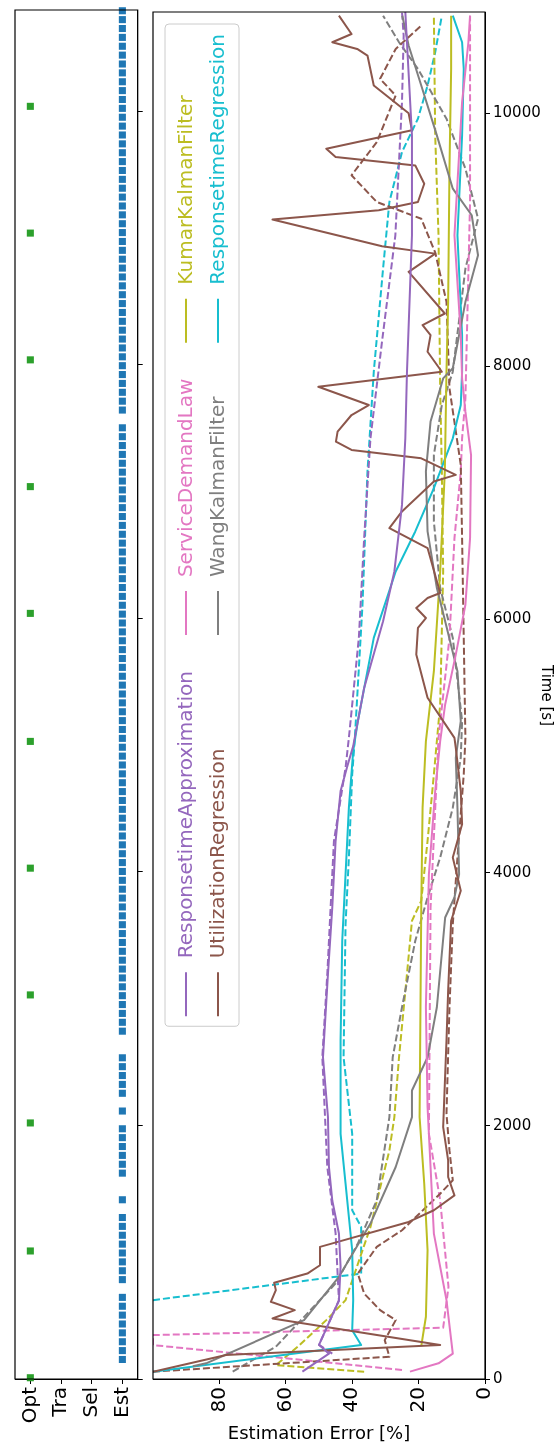  Describe the element at coordinates (185, 189) in the screenshot. I see `text: KumarKalmanFilter` at that location.